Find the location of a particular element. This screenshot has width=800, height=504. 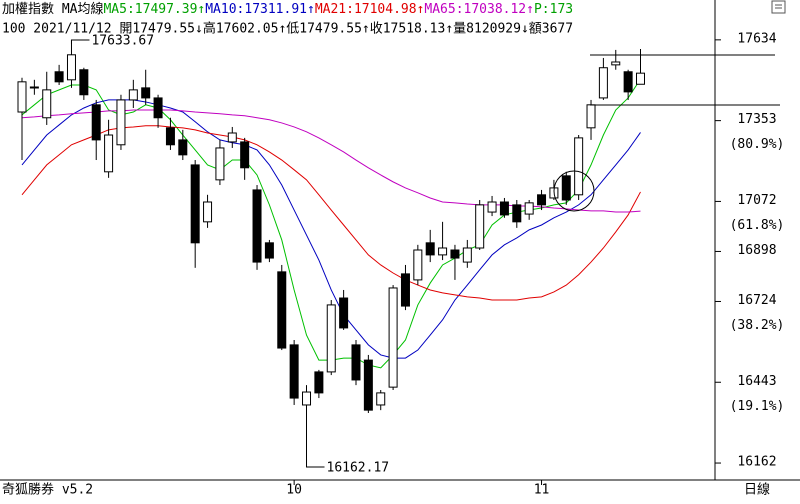

header-item: 加權指數 MA均線 is located at coordinates (52, 9).